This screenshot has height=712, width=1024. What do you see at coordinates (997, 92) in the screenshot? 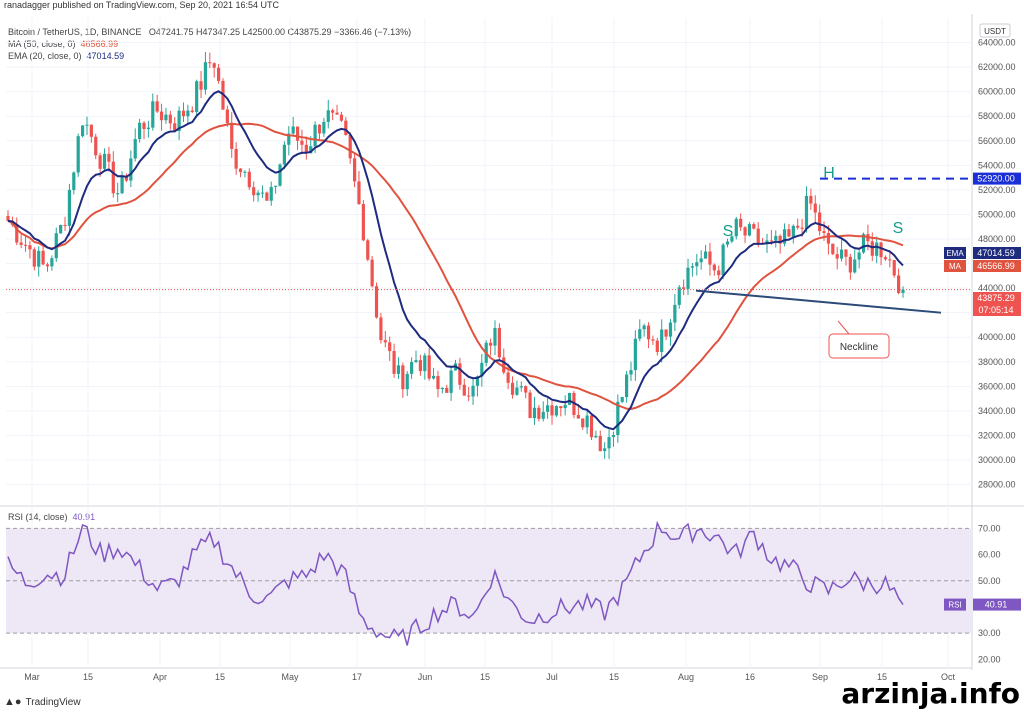
I see `price-tick-label: 60000.00` at bounding box center [997, 92].